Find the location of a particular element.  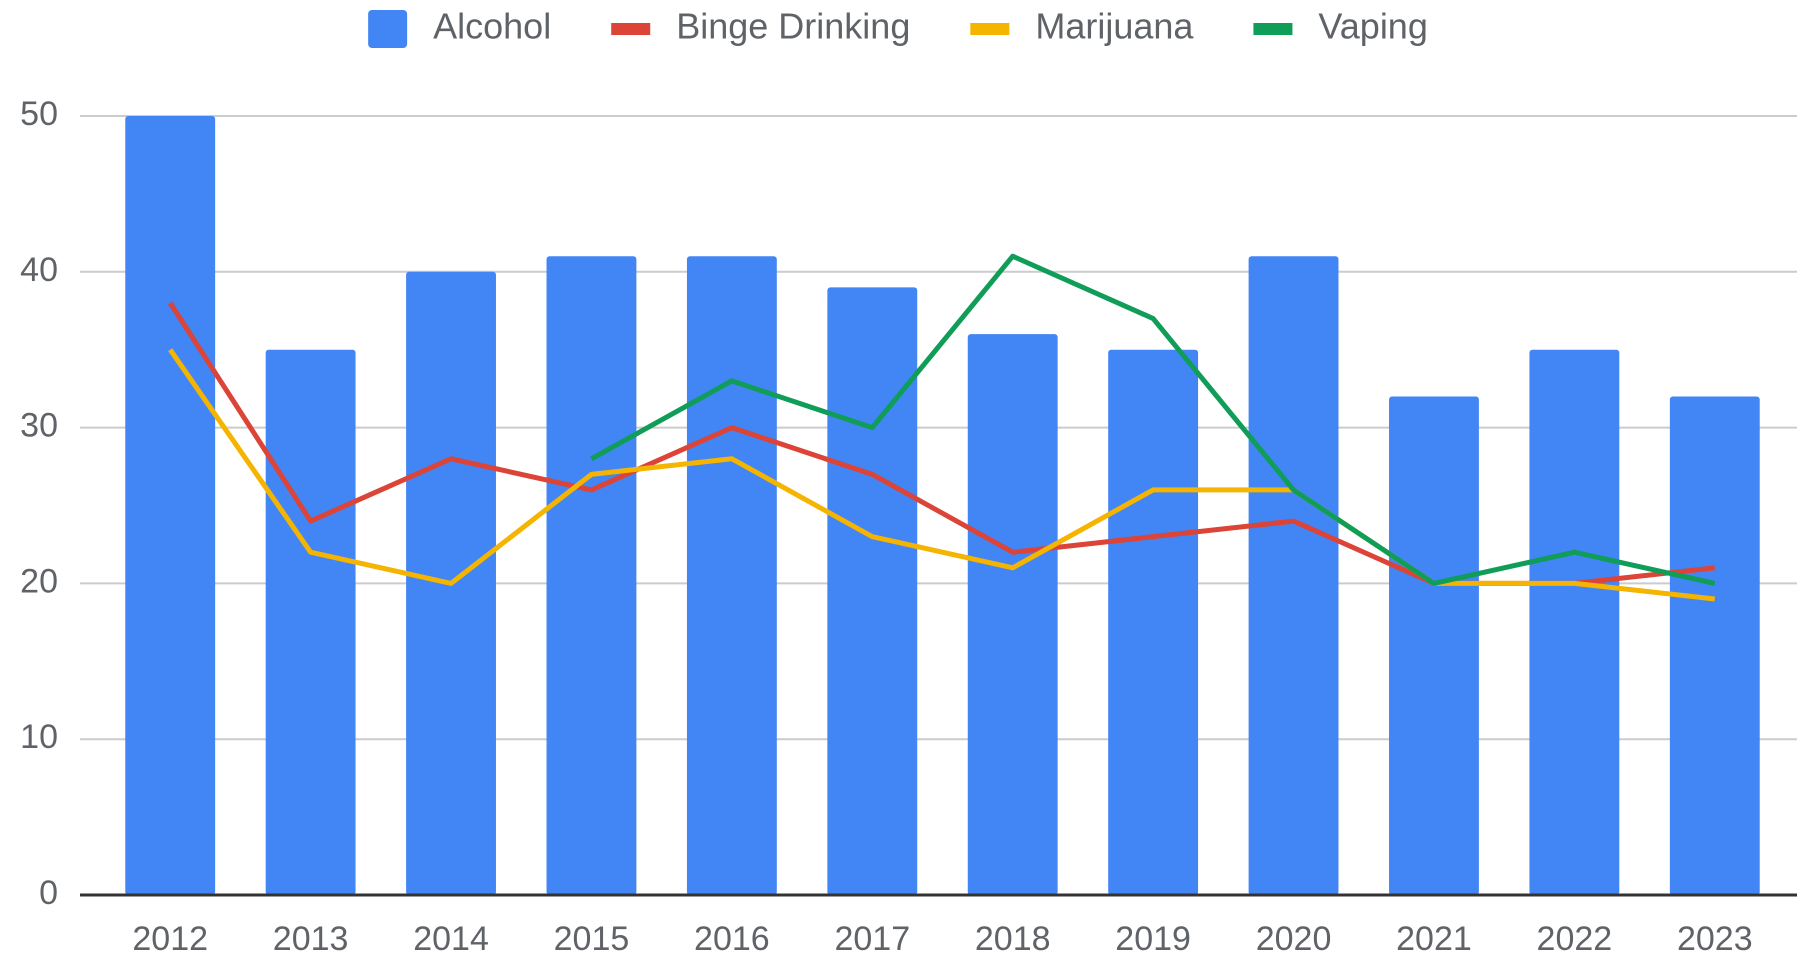

y-tick-label: 50 is located at coordinates (39, 114).